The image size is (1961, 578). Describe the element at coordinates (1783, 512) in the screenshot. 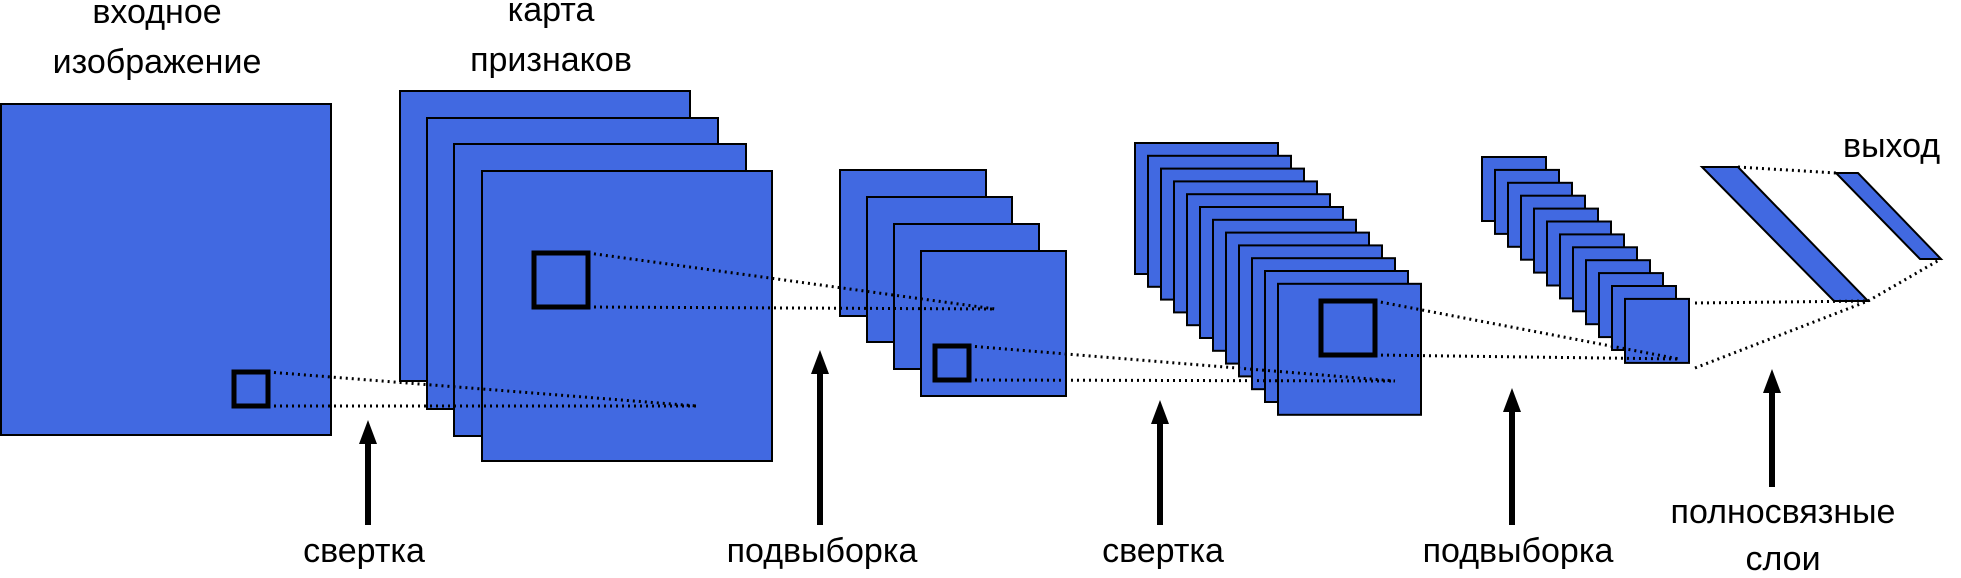

I see `step-label-fc-line1: полносвязные` at that location.